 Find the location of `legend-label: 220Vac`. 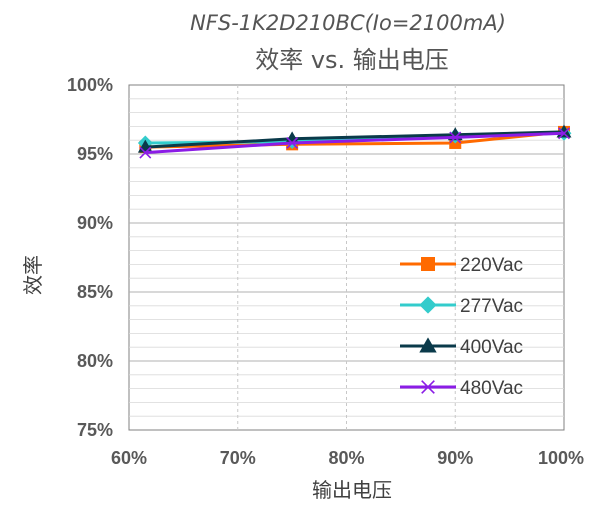

legend-label: 220Vac is located at coordinates (491, 265).